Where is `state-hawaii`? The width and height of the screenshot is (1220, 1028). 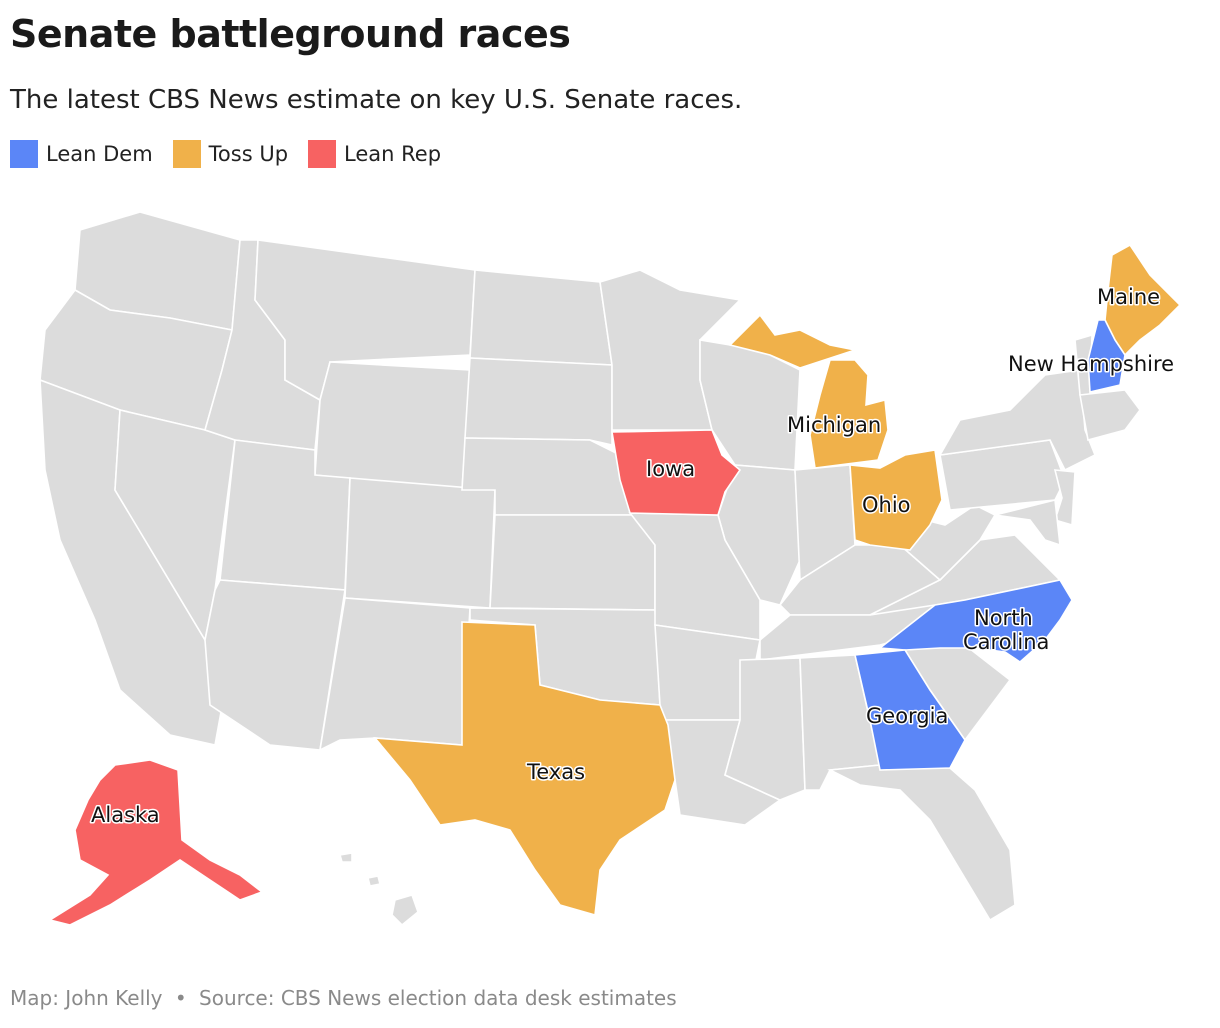
state-hawaii is located at coordinates (378, 889).